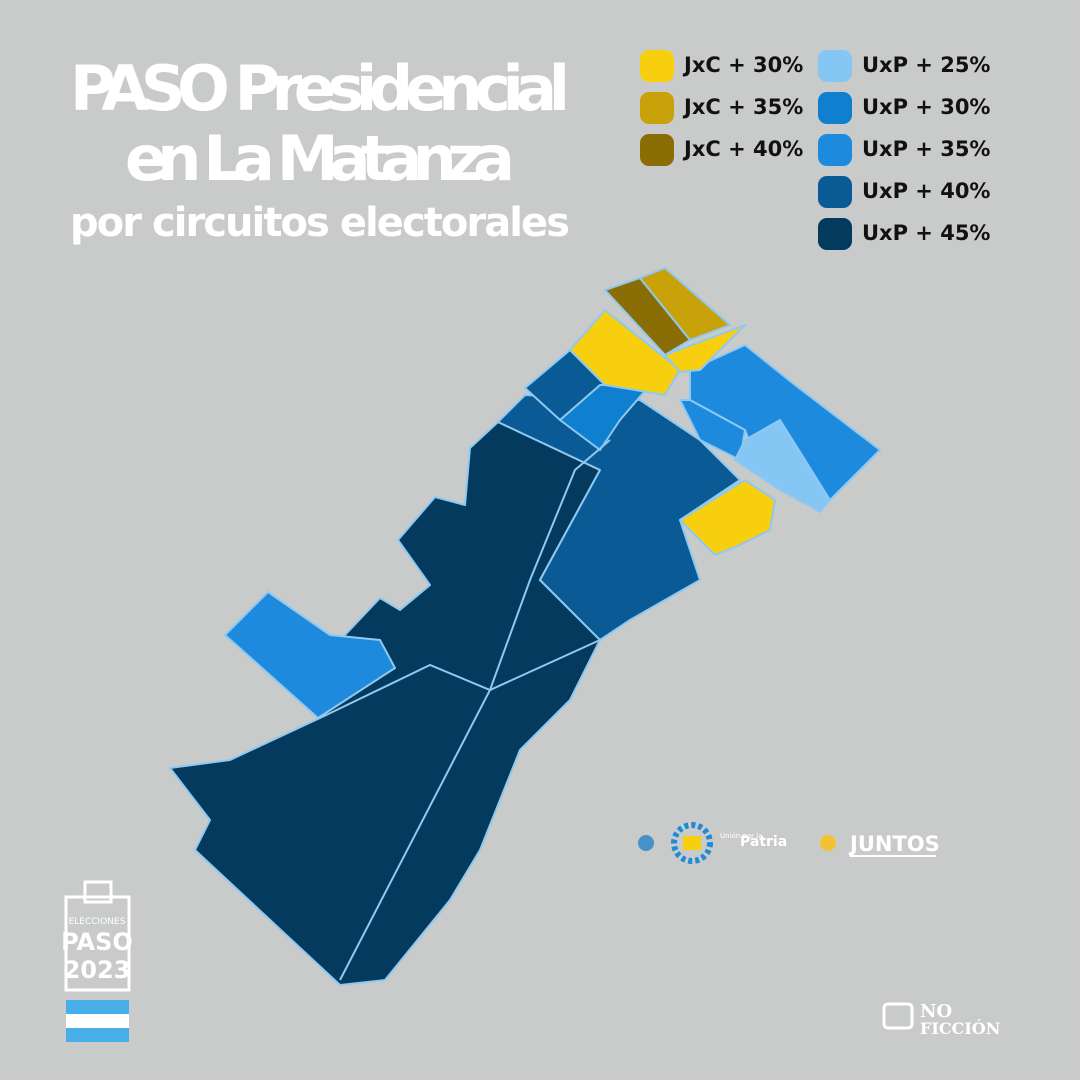 This screenshot has width=1080, height=1080. What do you see at coordinates (828, 843) in the screenshot?
I see `jxc-dot` at bounding box center [828, 843].